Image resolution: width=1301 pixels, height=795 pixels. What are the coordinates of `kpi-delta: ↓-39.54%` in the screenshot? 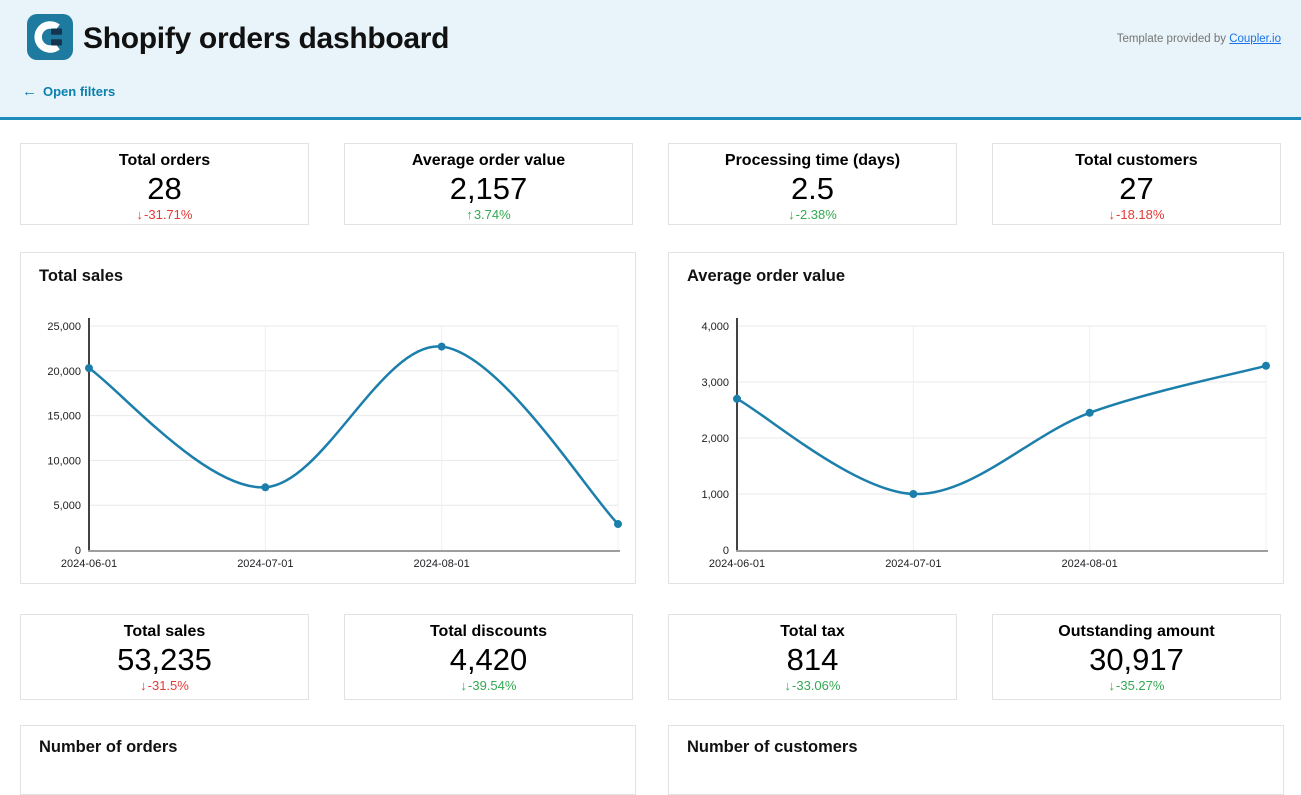 It's located at (488, 685).